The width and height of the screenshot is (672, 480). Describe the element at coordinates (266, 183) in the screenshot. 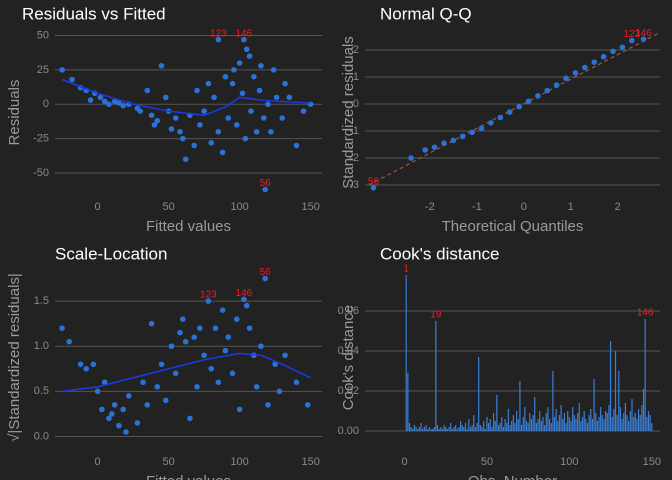

I see `point-label: 56` at that location.